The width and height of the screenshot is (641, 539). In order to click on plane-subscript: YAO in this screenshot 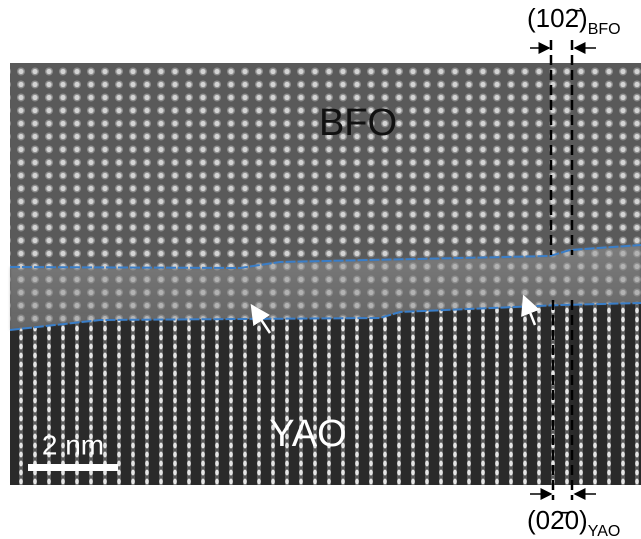, I will do `click(604, 531)`.